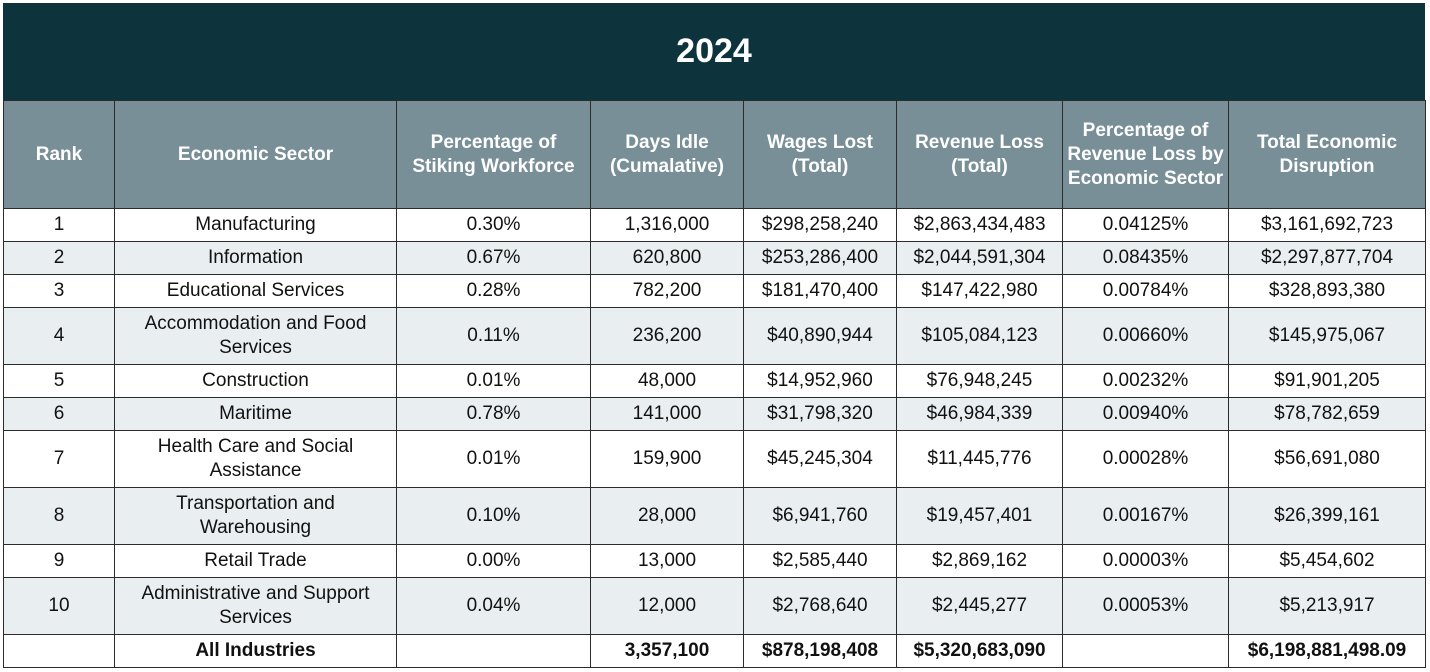 The width and height of the screenshot is (1430, 672). What do you see at coordinates (493, 225) in the screenshot?
I see `cell-pct-workforce: 0.30%` at bounding box center [493, 225].